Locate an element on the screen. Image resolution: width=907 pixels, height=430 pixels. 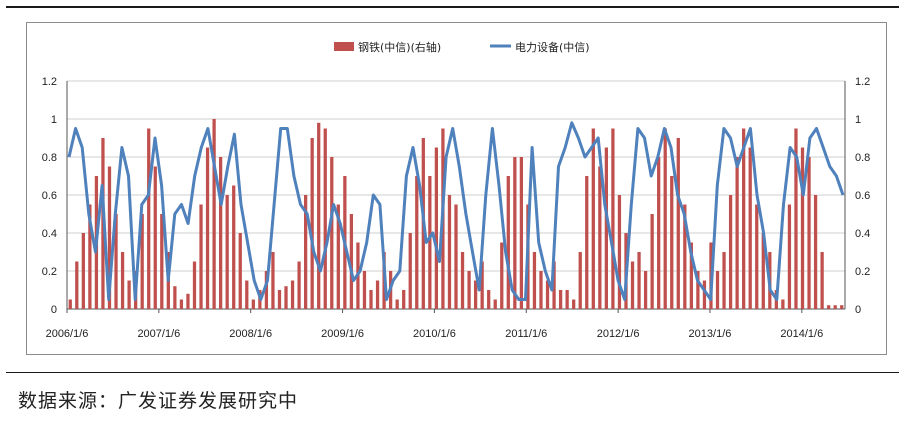
x-tick-label: 2014/1/6 is located at coordinates (801, 334).